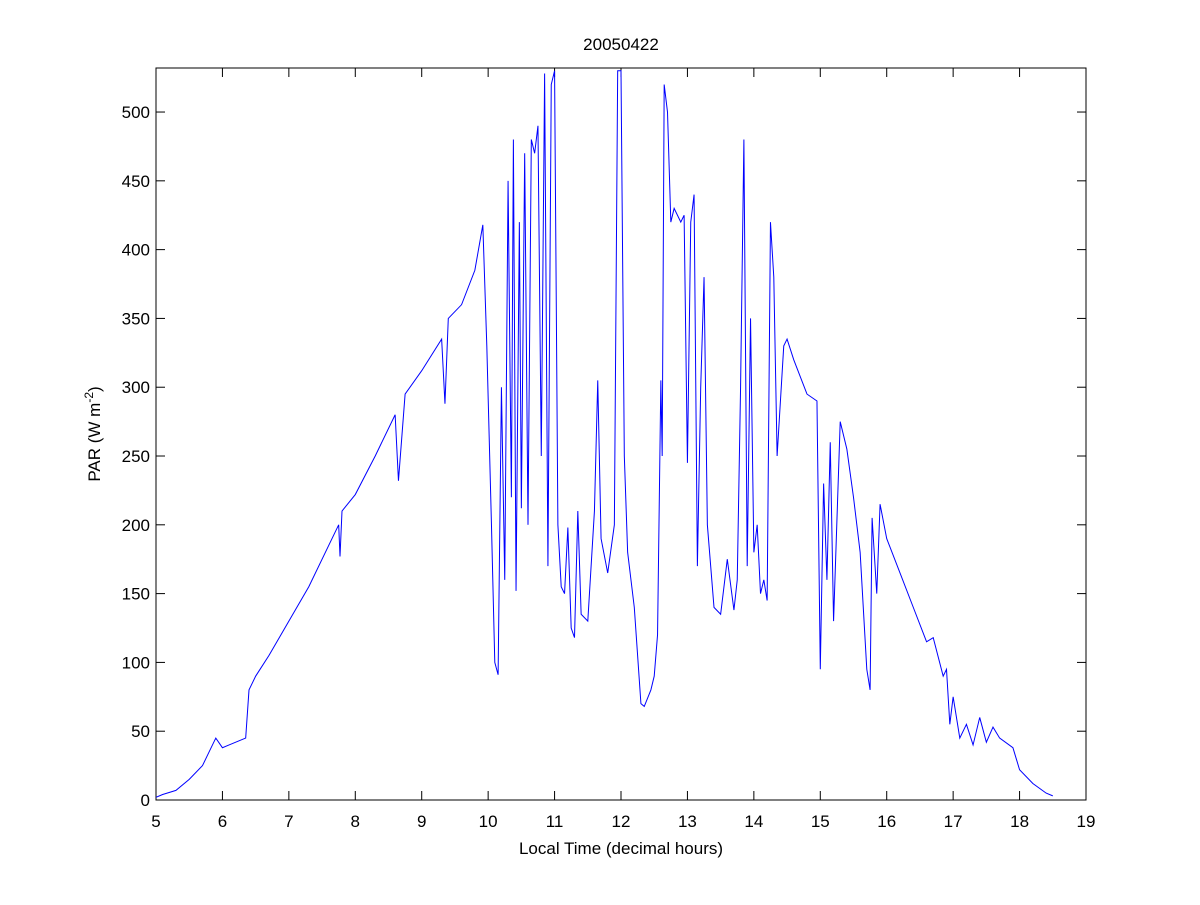  Describe the element at coordinates (355, 821) in the screenshot. I see `x-tick-label: 8` at that location.